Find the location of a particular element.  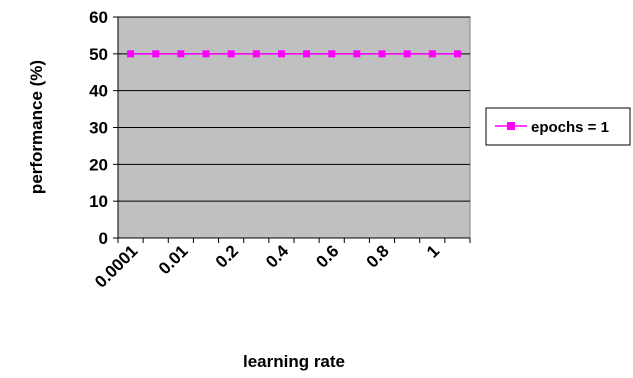

legend-label: epochs = 1 is located at coordinates (570, 127).